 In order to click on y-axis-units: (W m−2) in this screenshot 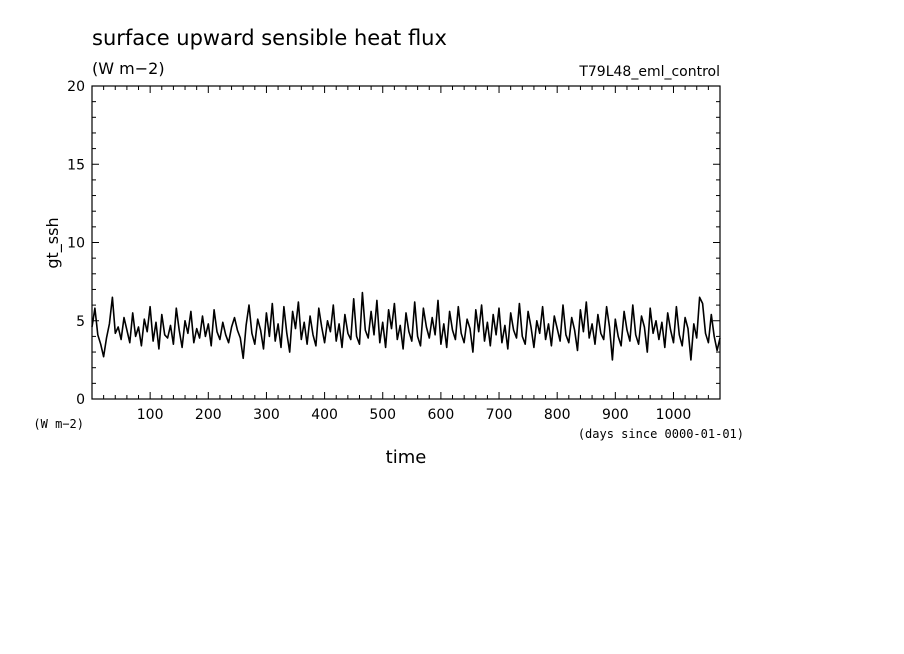, I will do `click(58, 424)`.